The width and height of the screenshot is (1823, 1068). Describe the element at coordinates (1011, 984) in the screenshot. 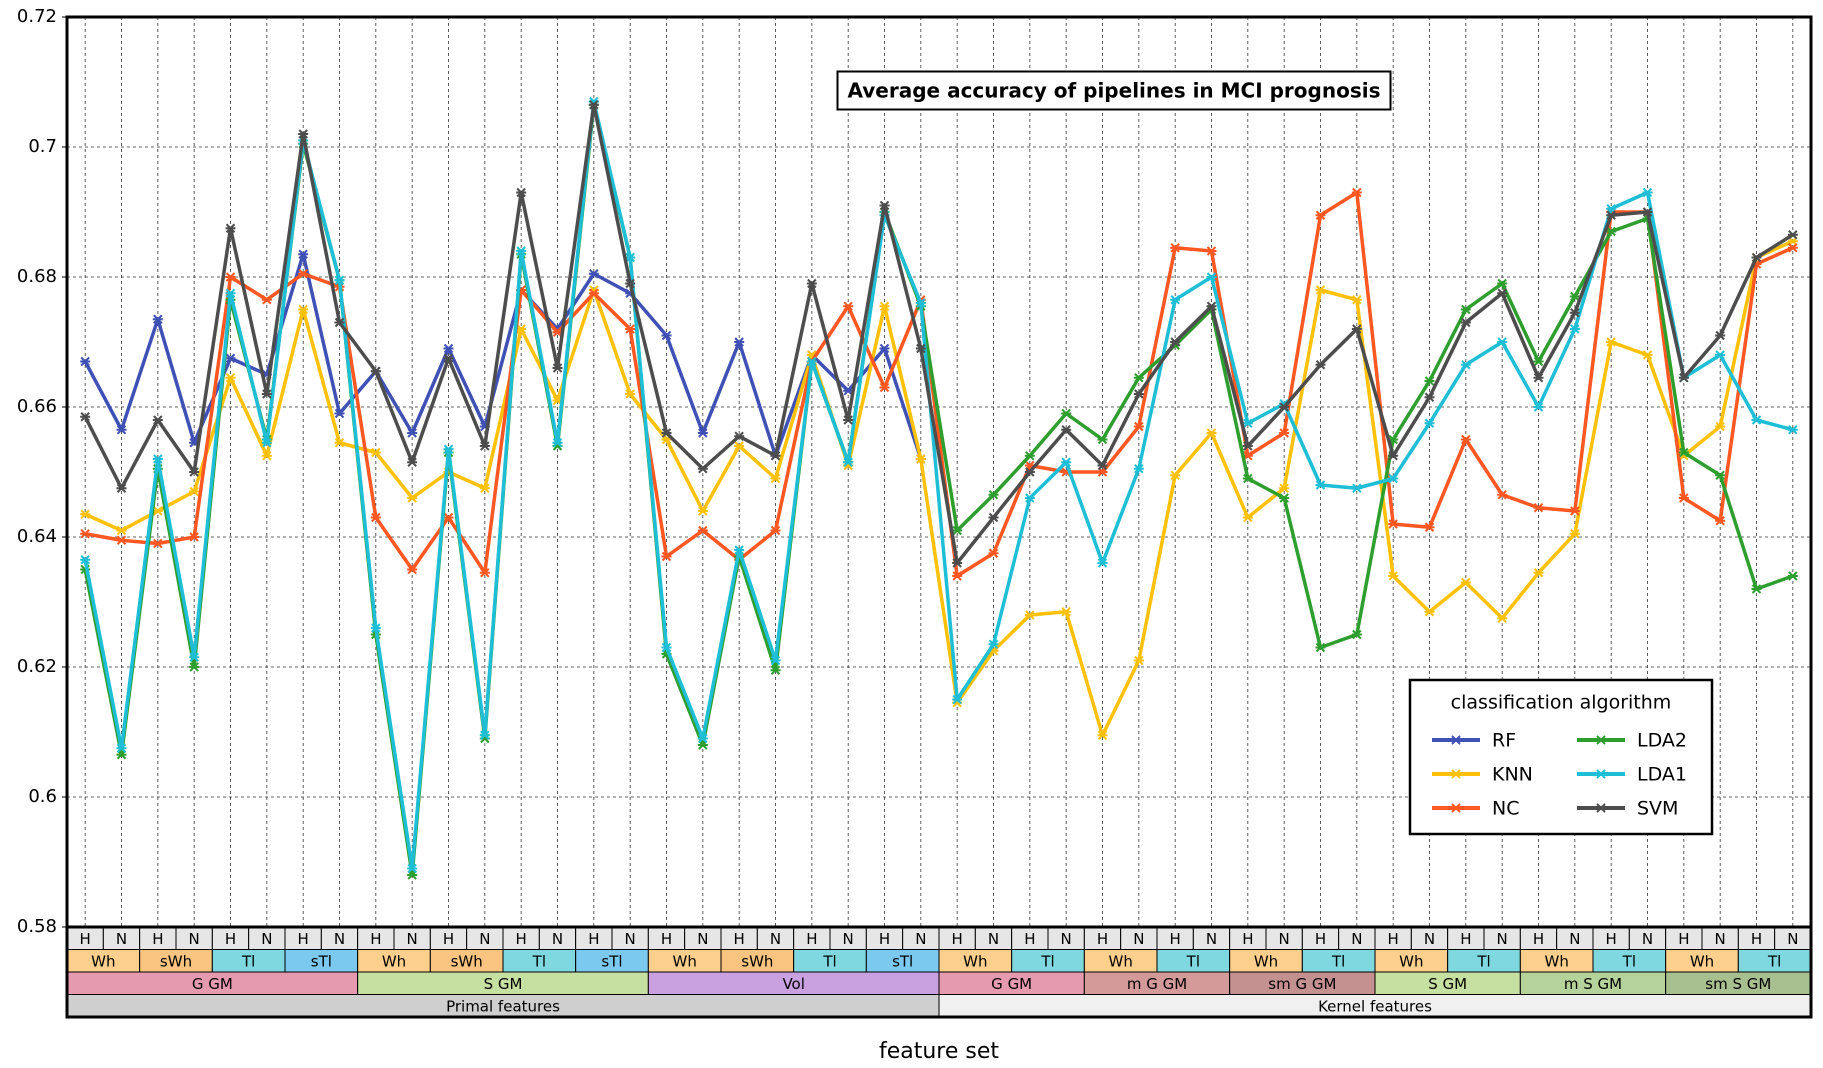

I see `category-label: G GM` at that location.